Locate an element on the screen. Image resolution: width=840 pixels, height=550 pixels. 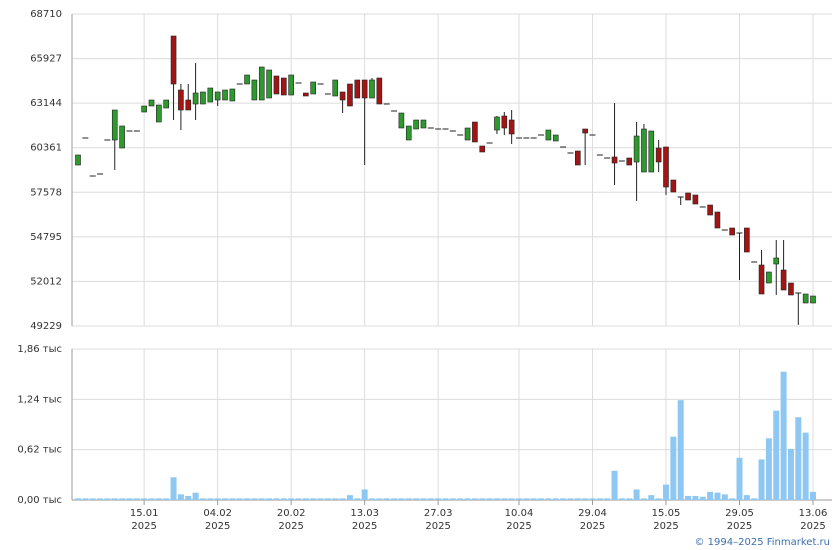
x-tick-label: 04.02 is located at coordinates (217, 513).